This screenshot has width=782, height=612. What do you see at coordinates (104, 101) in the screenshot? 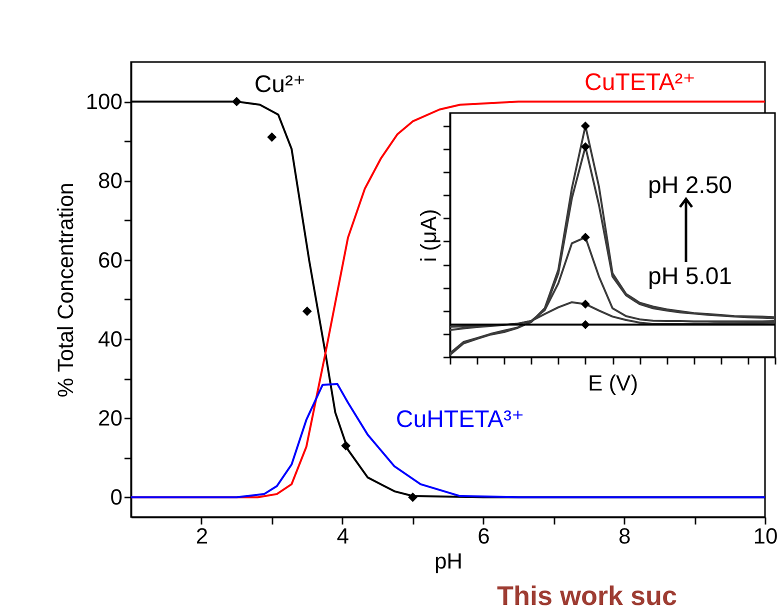
I see `y-tick-label: 100` at bounding box center [104, 101].